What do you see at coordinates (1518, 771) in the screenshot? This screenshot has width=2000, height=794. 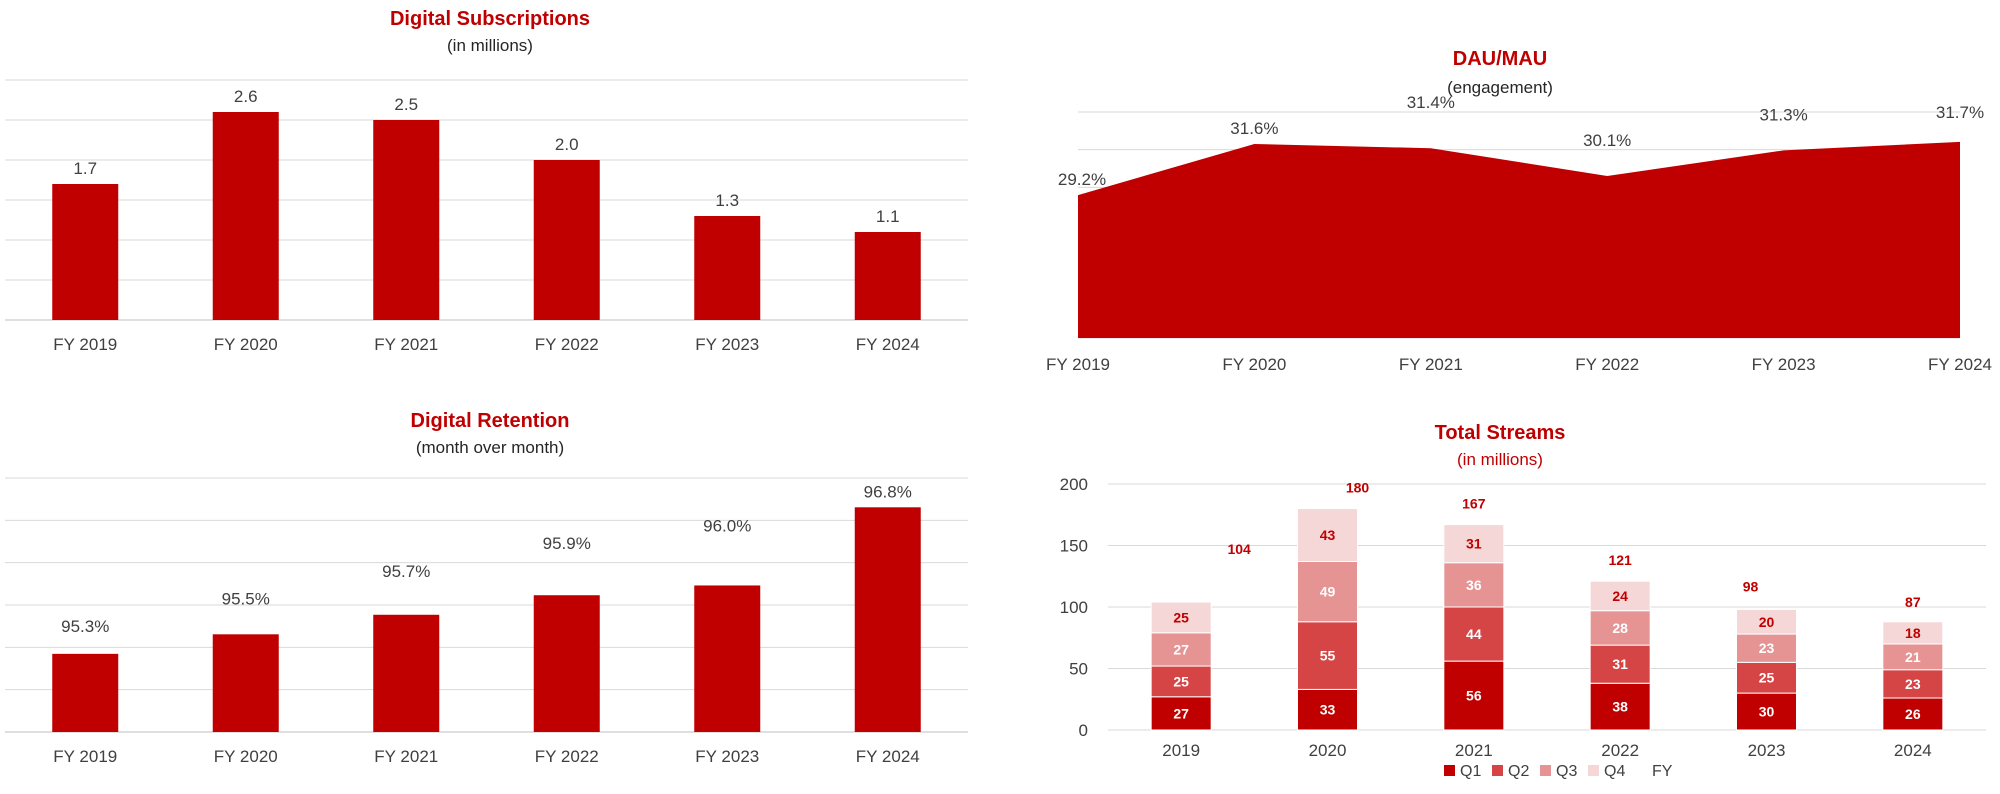 I see `legend-label: Q2` at bounding box center [1518, 771].